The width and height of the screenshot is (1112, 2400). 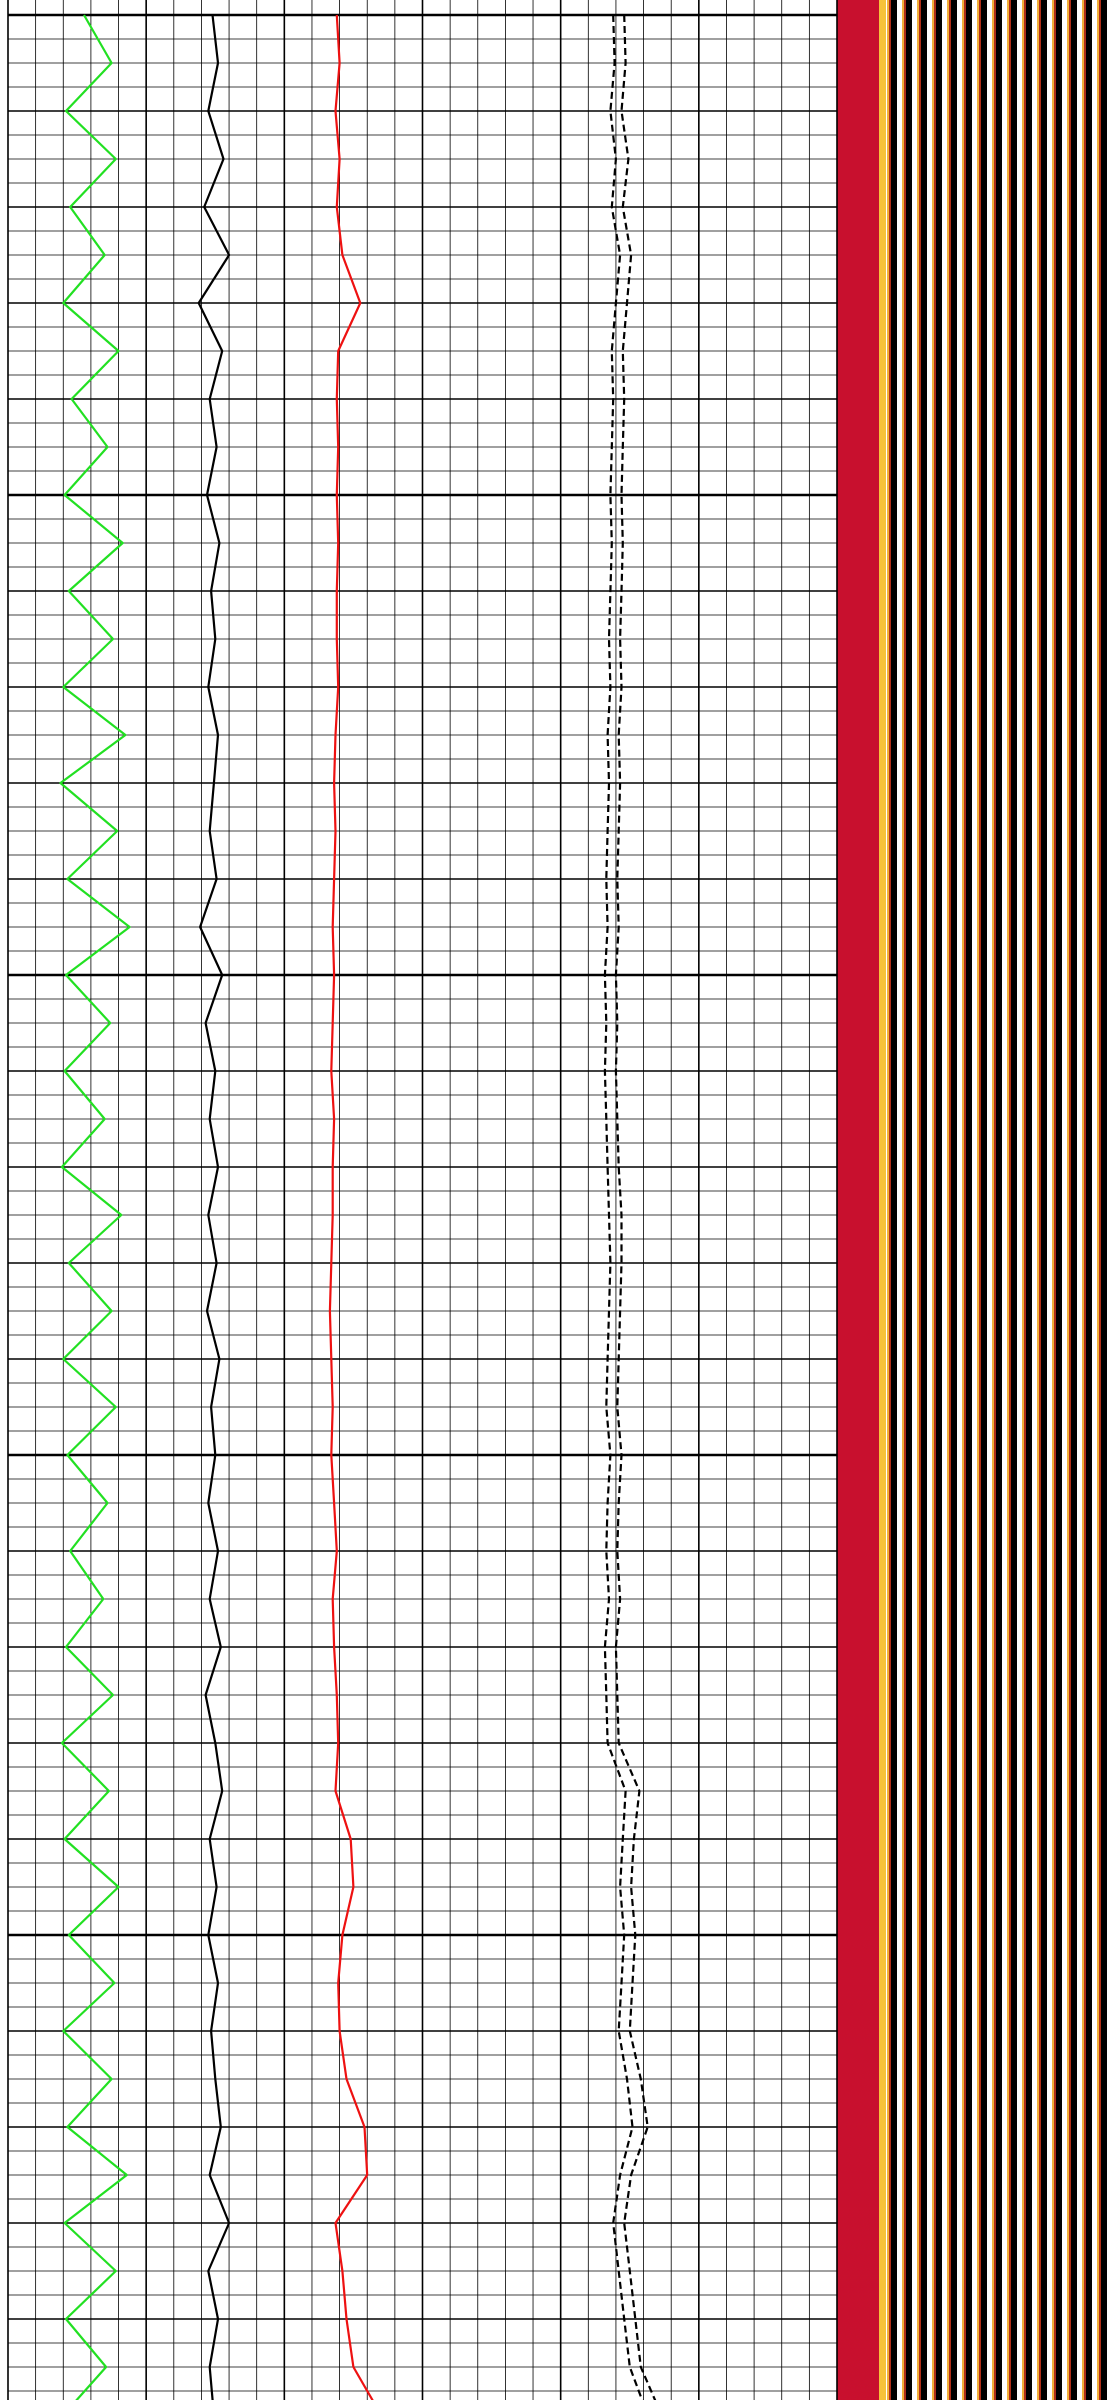 I want to click on image-band, so click(x=858, y=1200).